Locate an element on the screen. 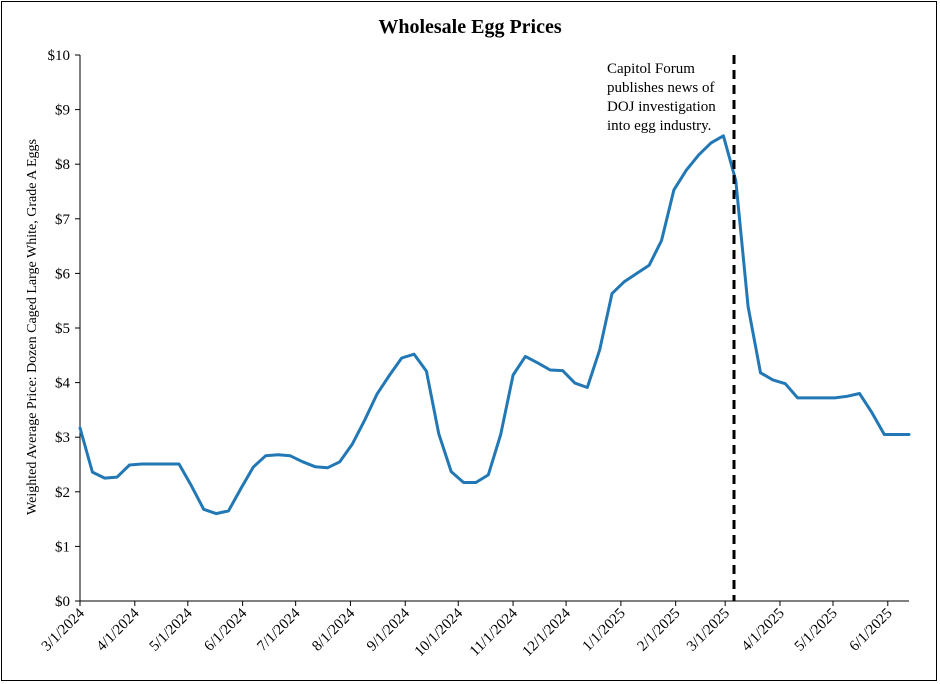  y-tick-label: $1 is located at coordinates (62, 547).